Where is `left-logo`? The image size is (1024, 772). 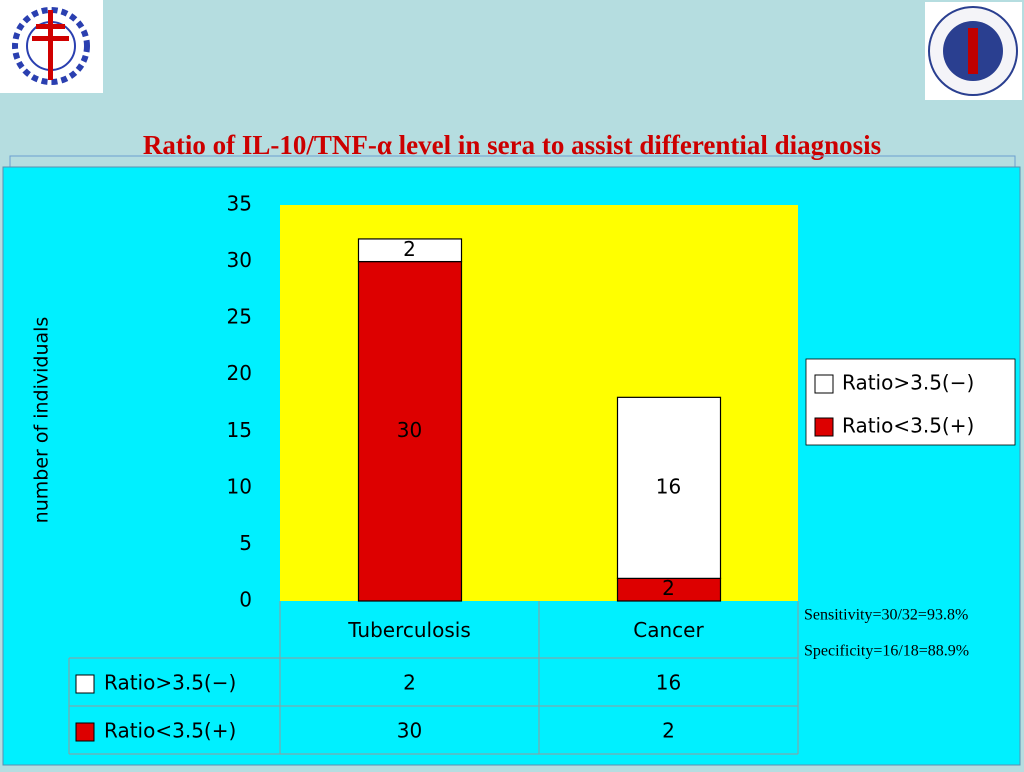 left-logo is located at coordinates (51, 46).